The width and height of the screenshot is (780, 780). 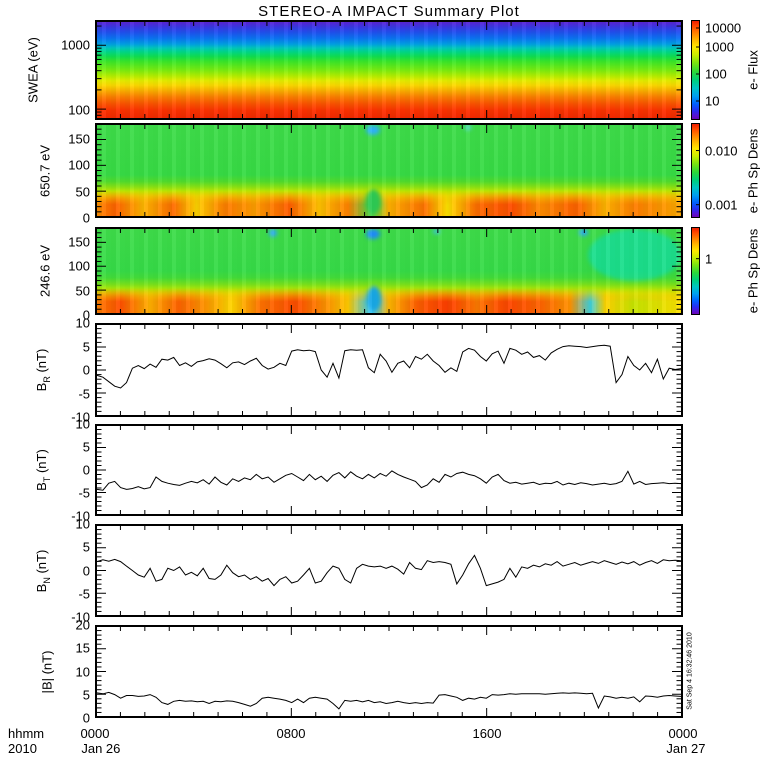 I want to click on colorbar-title: e- Flux, so click(x=753, y=70).